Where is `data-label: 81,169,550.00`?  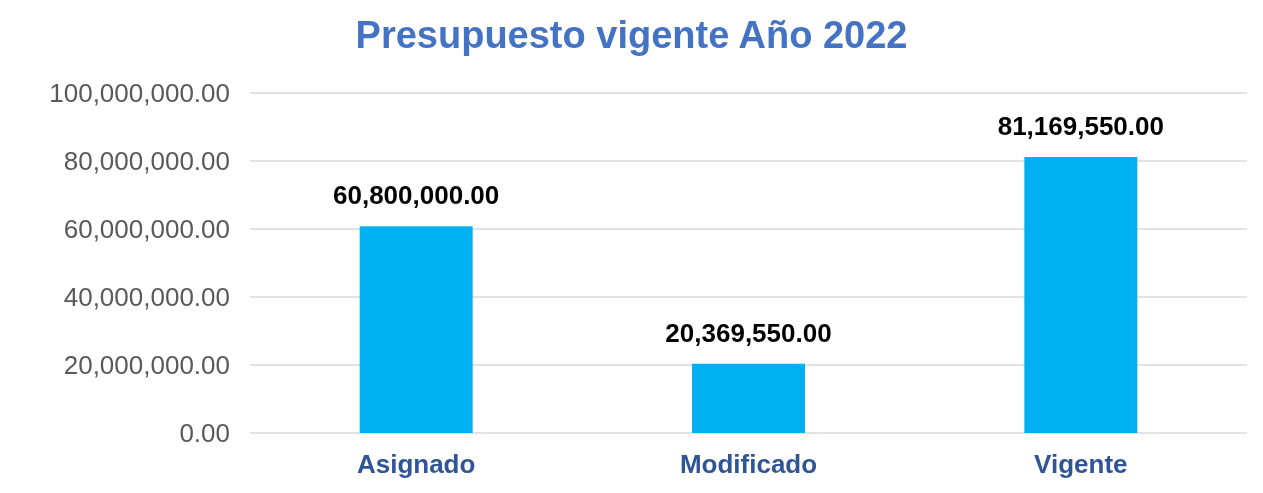 data-label: 81,169,550.00 is located at coordinates (1080, 126).